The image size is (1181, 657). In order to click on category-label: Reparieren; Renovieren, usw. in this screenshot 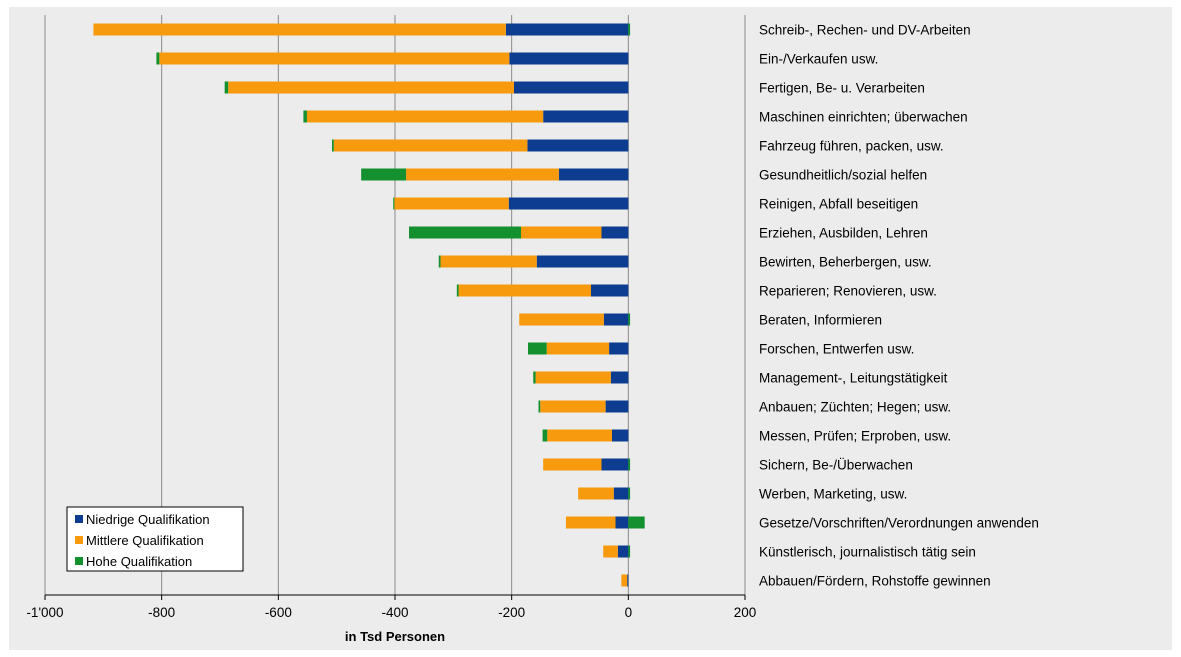, I will do `click(848, 291)`.